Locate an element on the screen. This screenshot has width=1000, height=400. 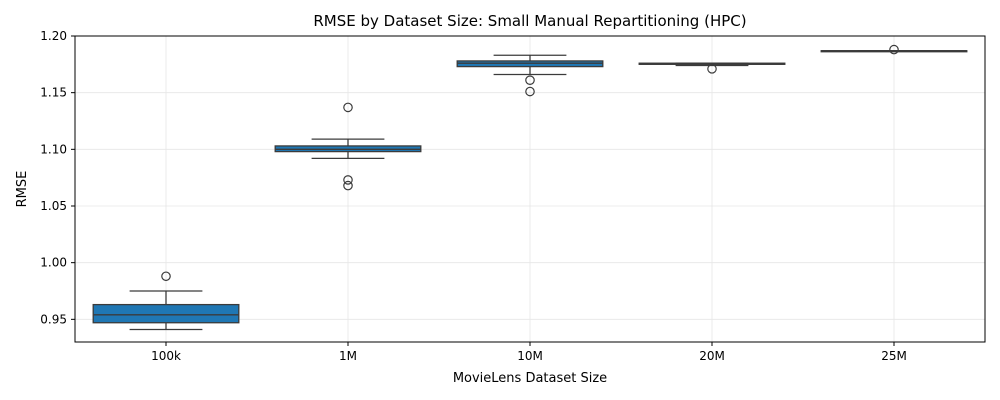
box-1M is located at coordinates (348, 146).